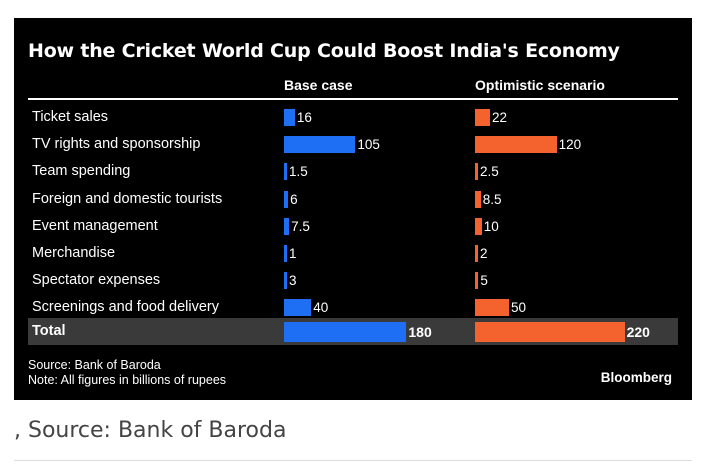  I want to click on category-row: Event management 7.5 10, so click(353, 226).